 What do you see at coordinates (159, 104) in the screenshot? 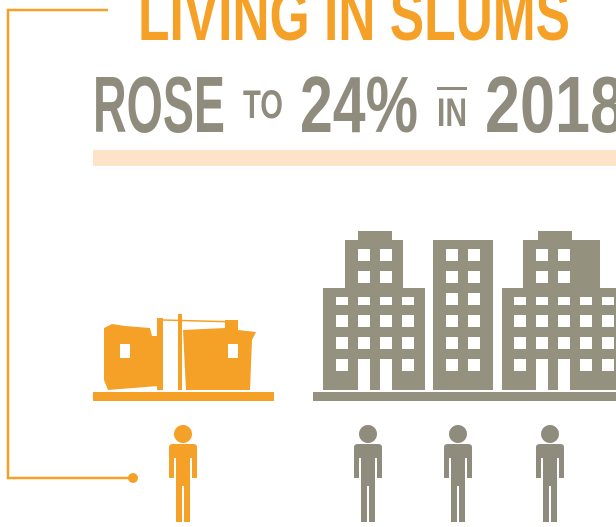
I see `headline-word: ROSE` at bounding box center [159, 104].